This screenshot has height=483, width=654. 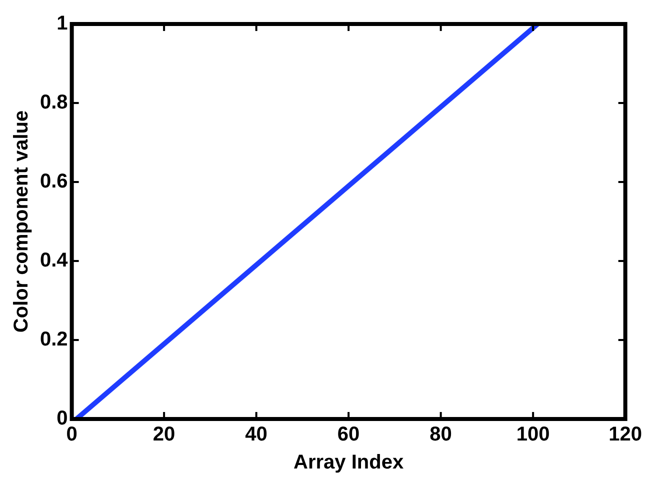 I want to click on y-tick-label: 0, so click(x=62, y=419).